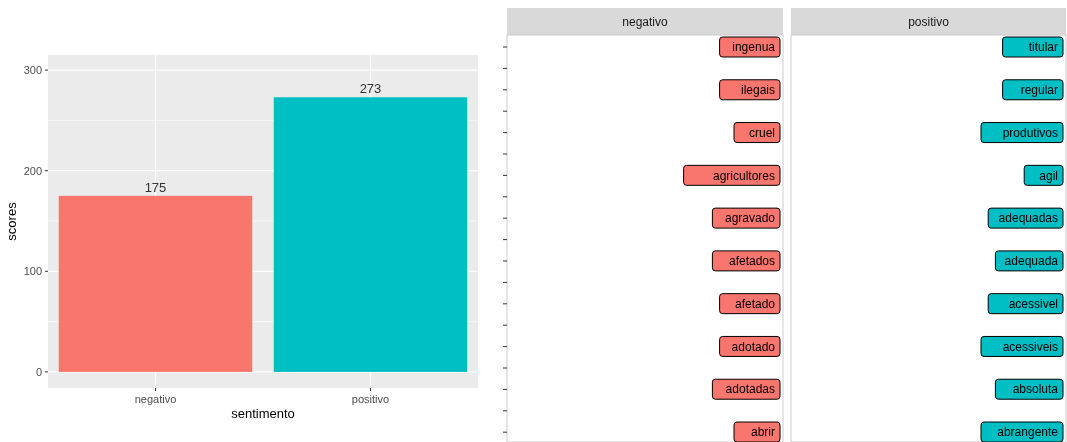  Describe the element at coordinates (1030, 346) in the screenshot. I see `text: acessiveis` at that location.